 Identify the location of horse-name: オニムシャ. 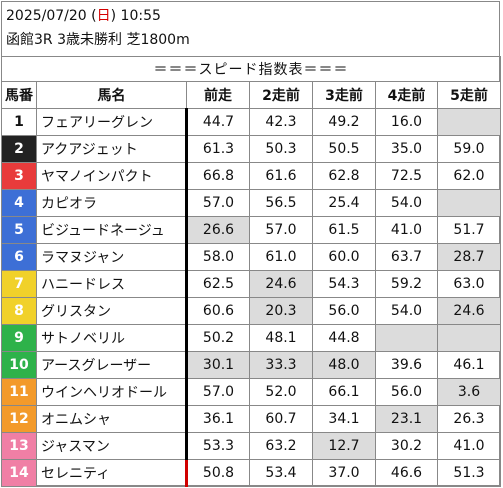
(111, 419).